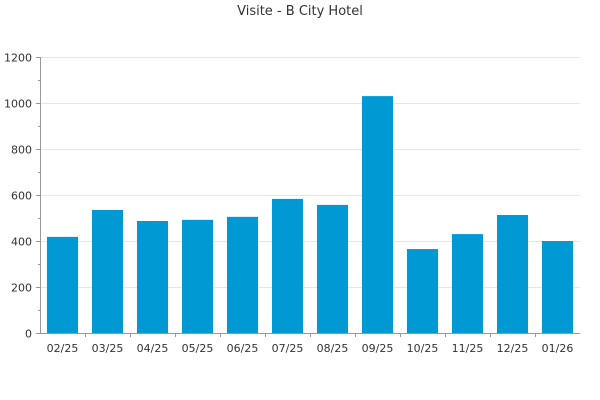 The image size is (600, 400). What do you see at coordinates (558, 348) in the screenshot?
I see `x-tick-label: 01/26` at bounding box center [558, 348].